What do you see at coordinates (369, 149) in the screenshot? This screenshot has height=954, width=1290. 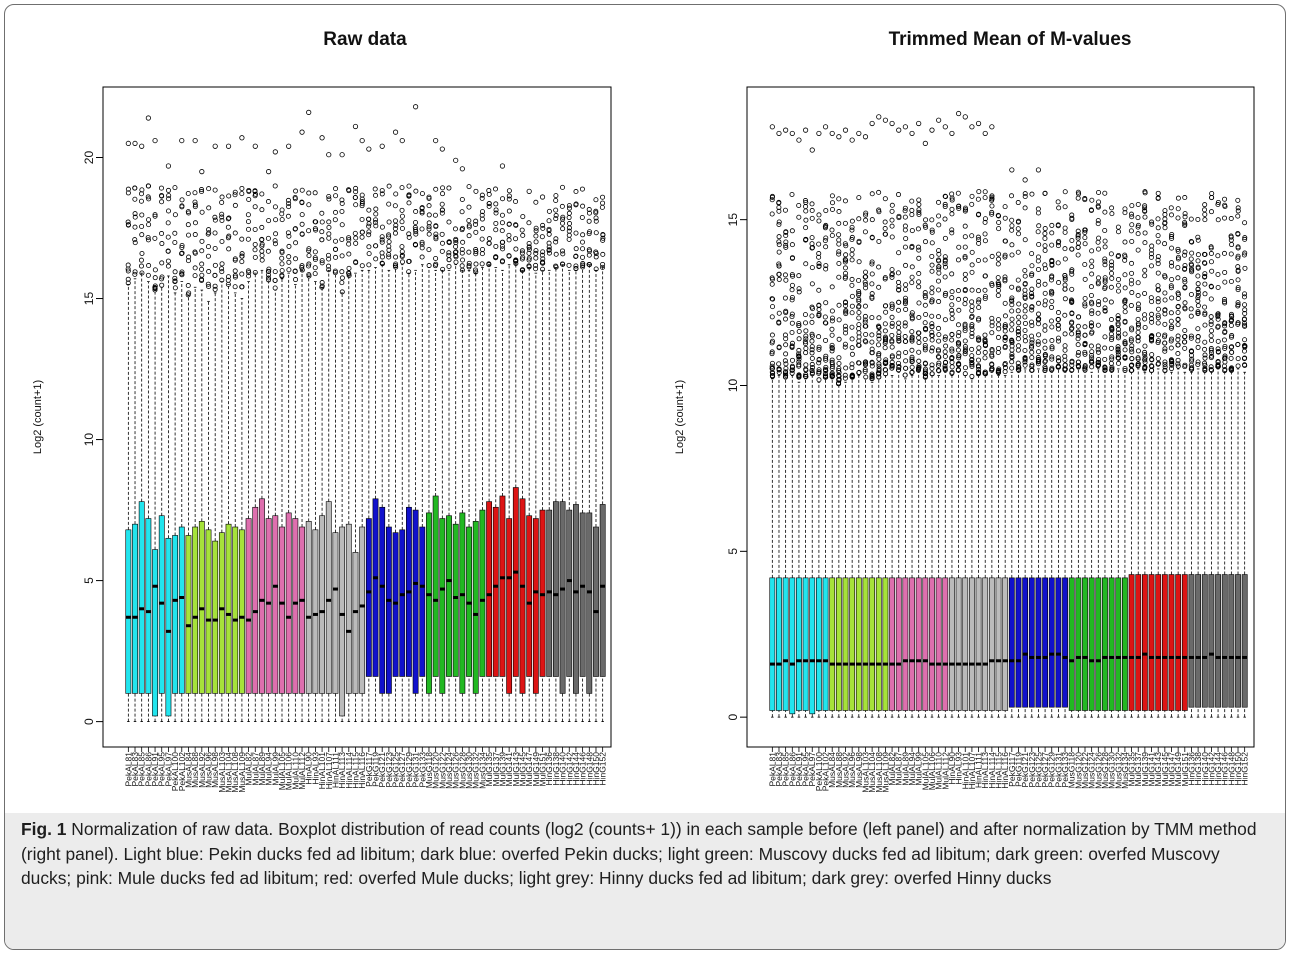 I see `extreme-outlier-point` at bounding box center [369, 149].